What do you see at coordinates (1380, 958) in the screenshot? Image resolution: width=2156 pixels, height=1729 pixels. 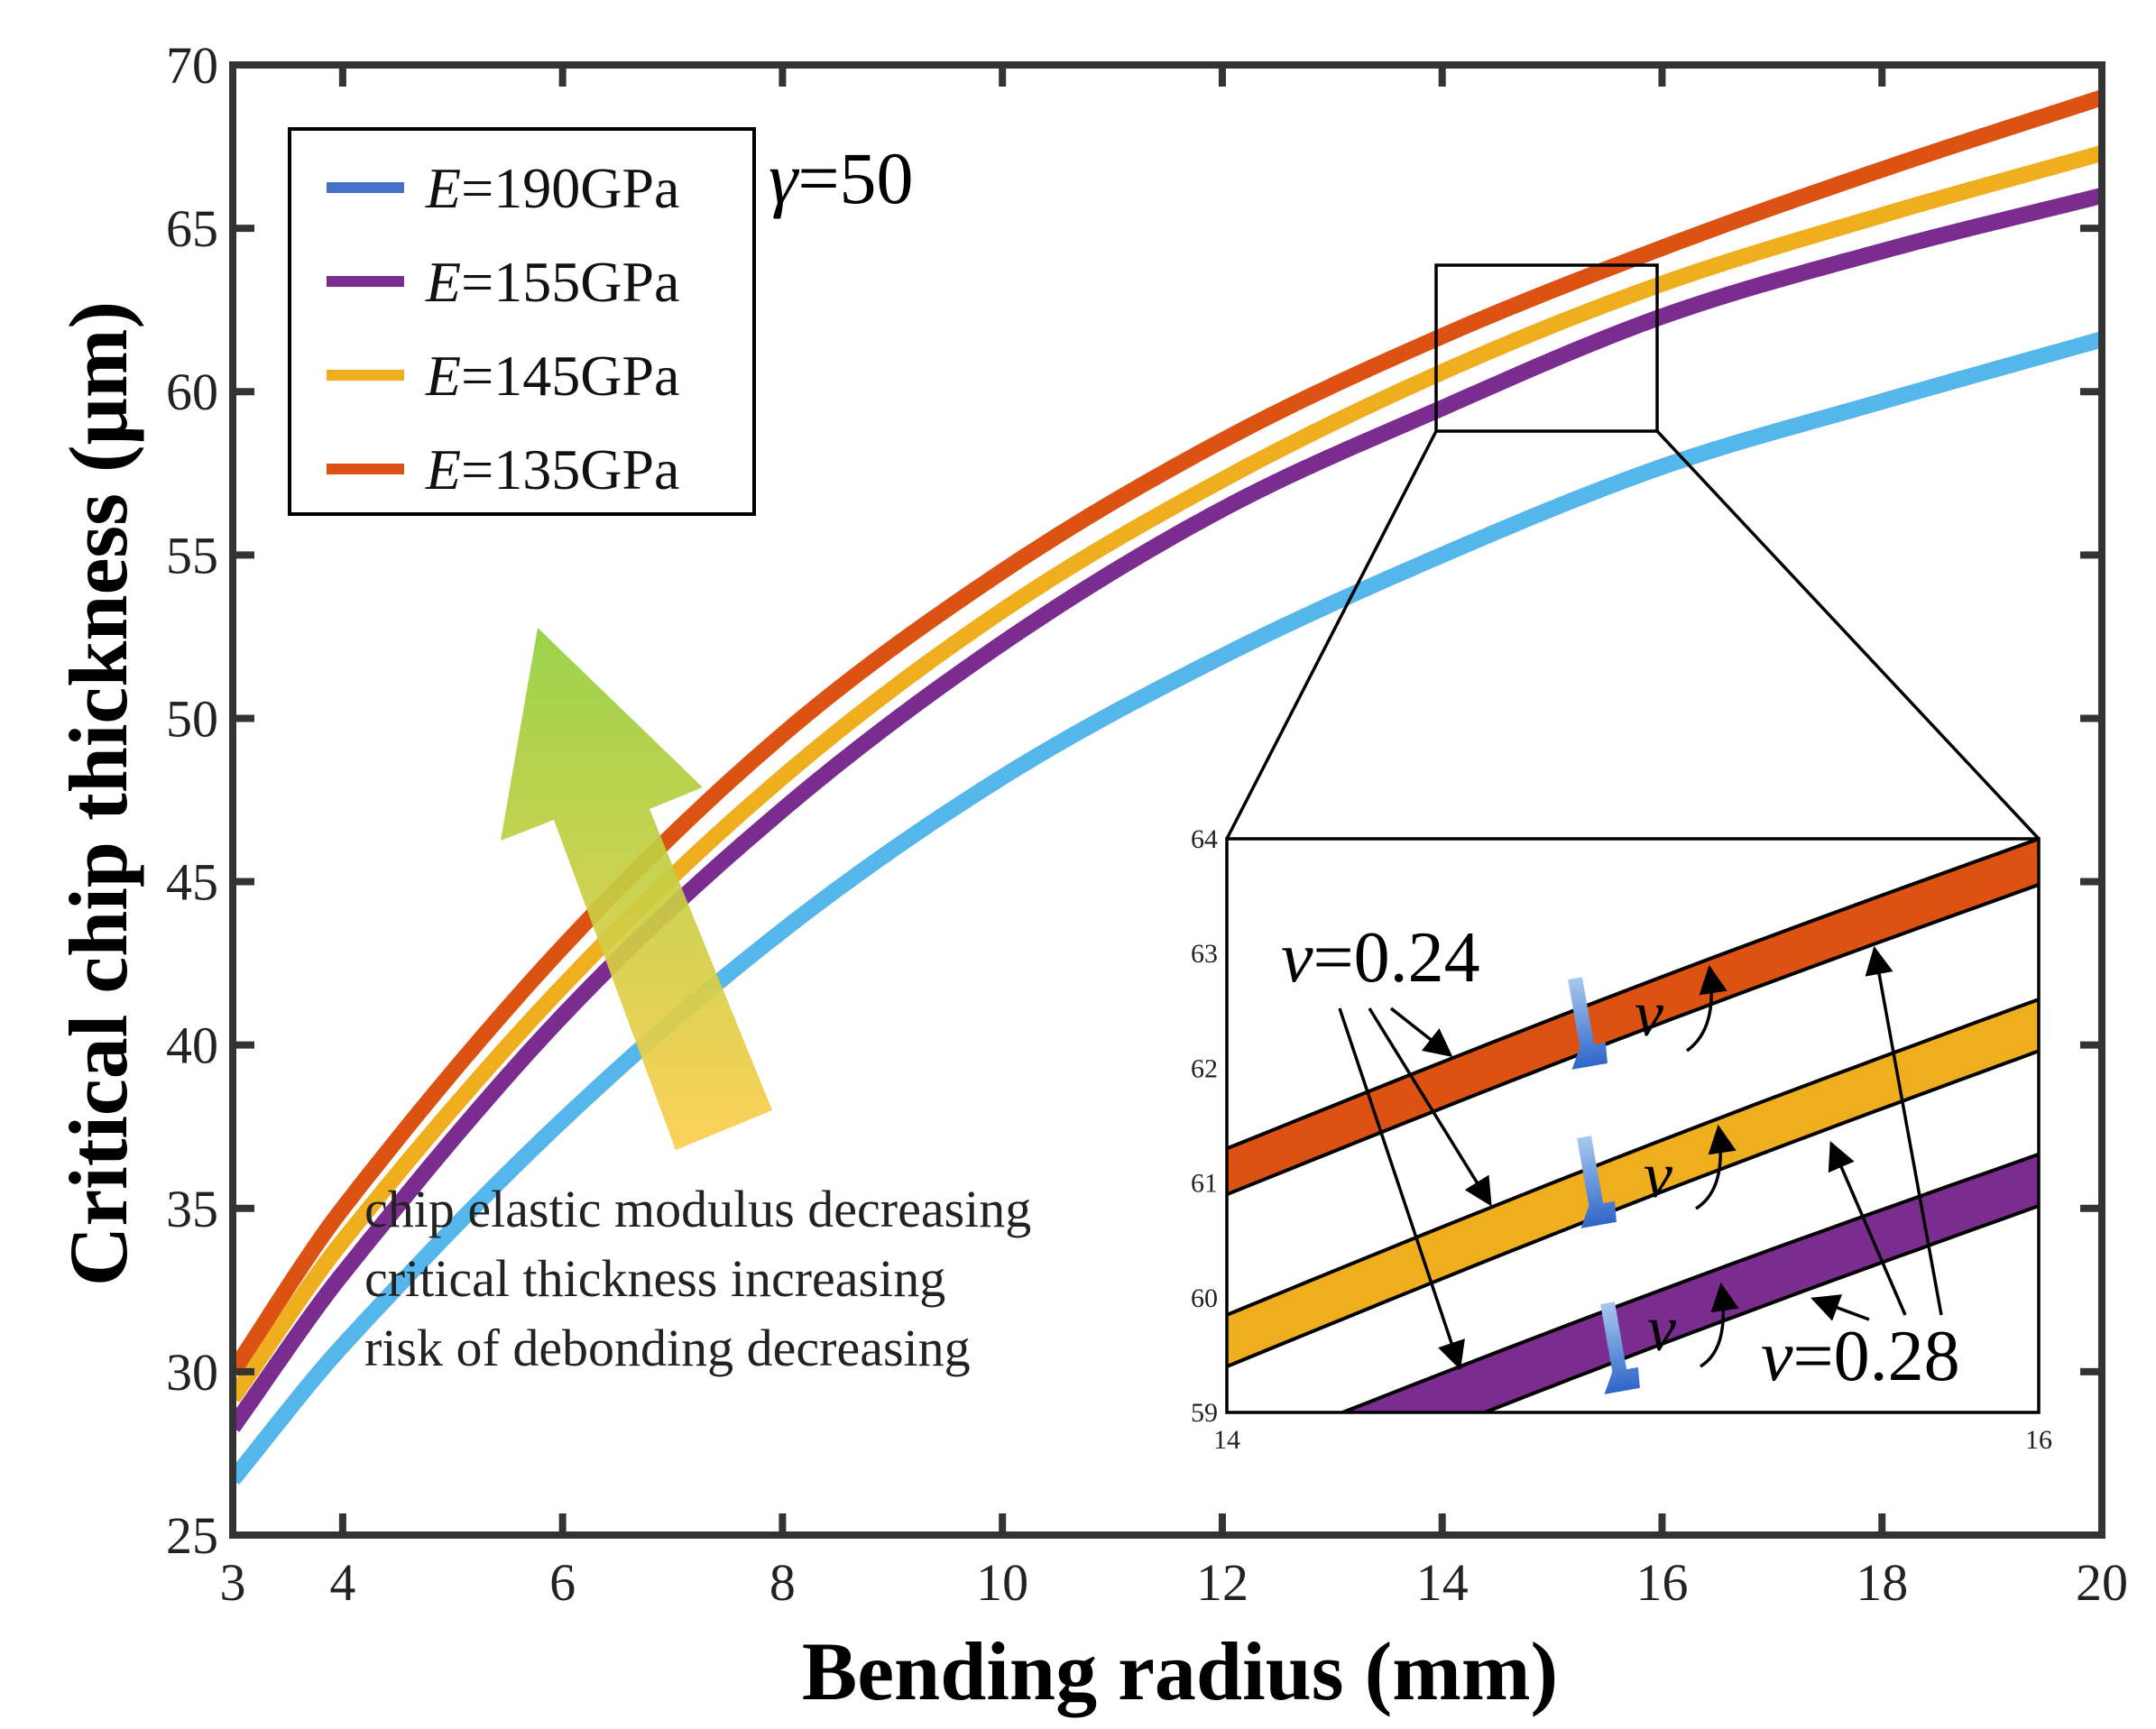 I see `nu-024-label: ν=0.24` at bounding box center [1380, 958].